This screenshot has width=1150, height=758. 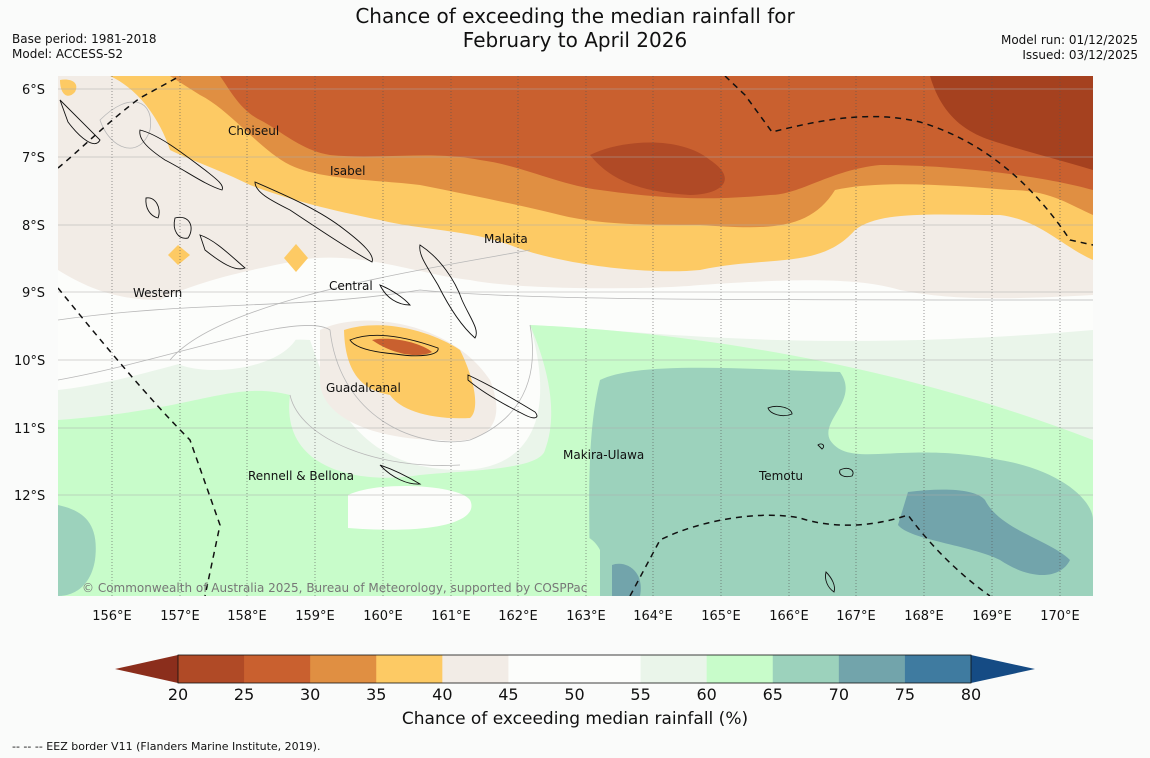 I want to click on colorbar-tick-label: 55, so click(x=640, y=692).